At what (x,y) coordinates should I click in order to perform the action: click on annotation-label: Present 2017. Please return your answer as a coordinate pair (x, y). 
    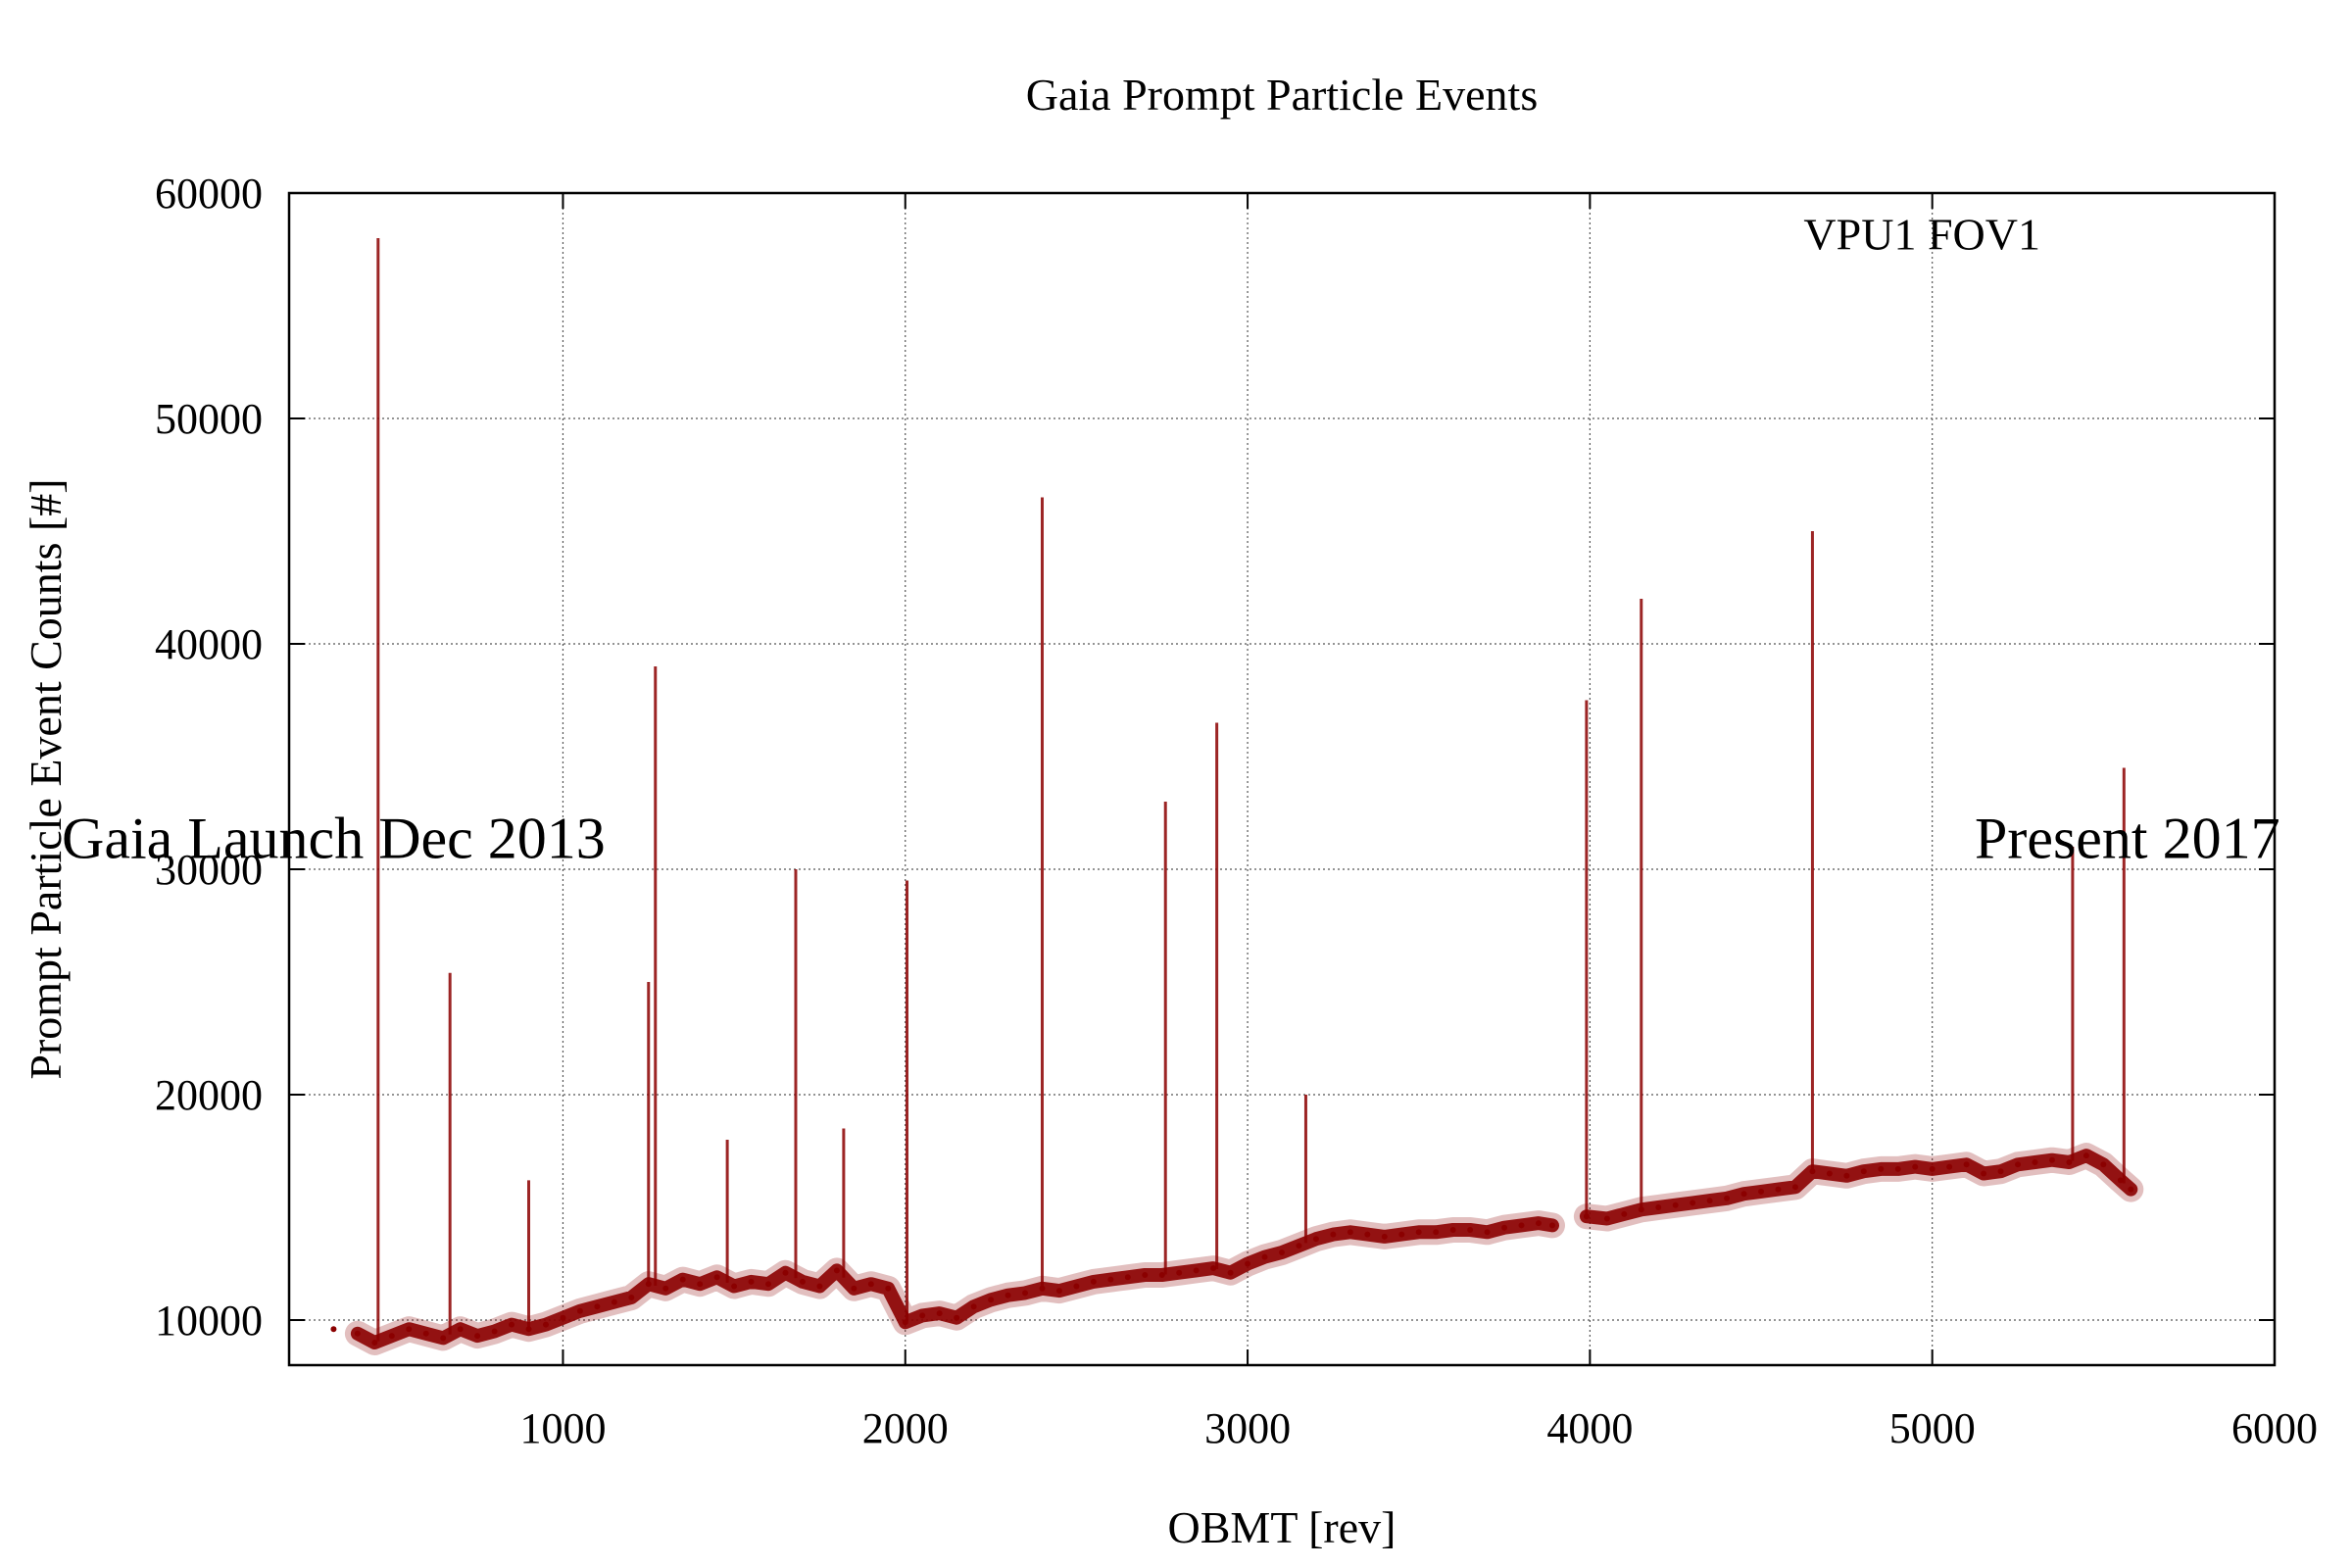
    Looking at the image, I should click on (2127, 839).